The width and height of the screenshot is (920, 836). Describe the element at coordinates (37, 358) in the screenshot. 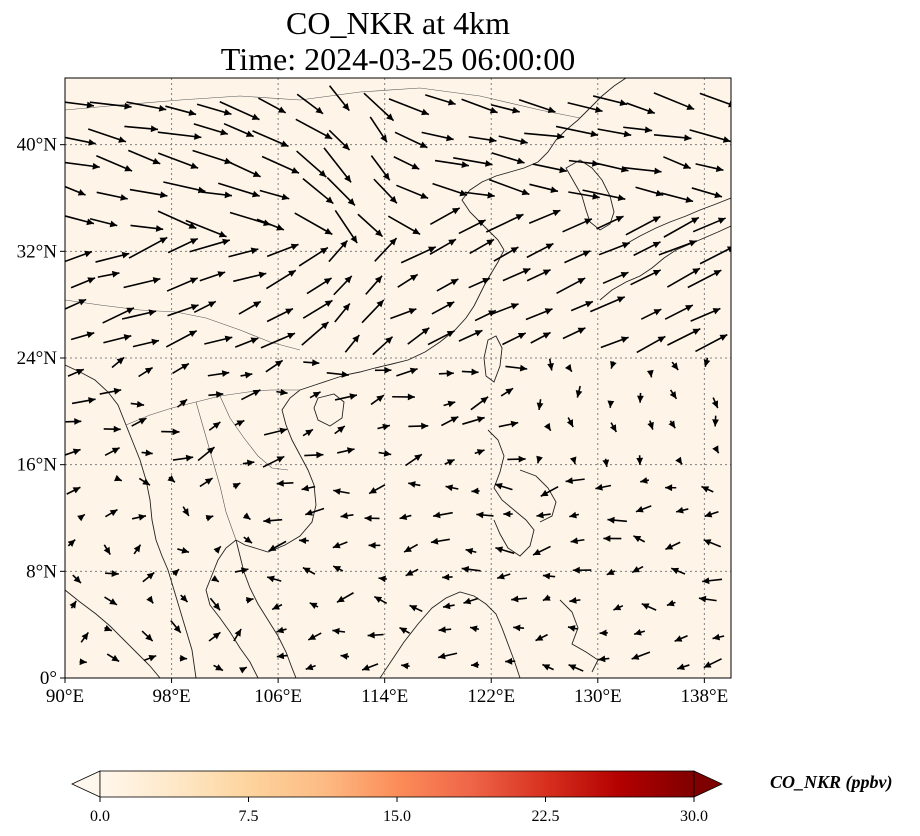

I see `lat-tick-label: 24°N` at that location.